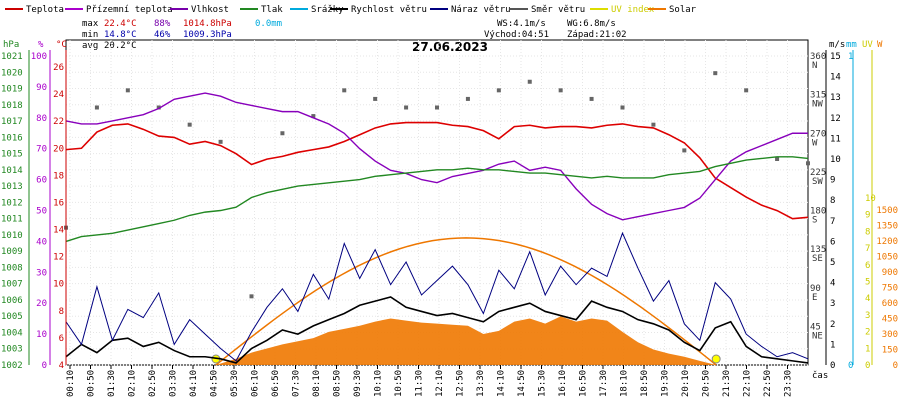  I want to click on legend-label: Směr větru, so click(558, 10).